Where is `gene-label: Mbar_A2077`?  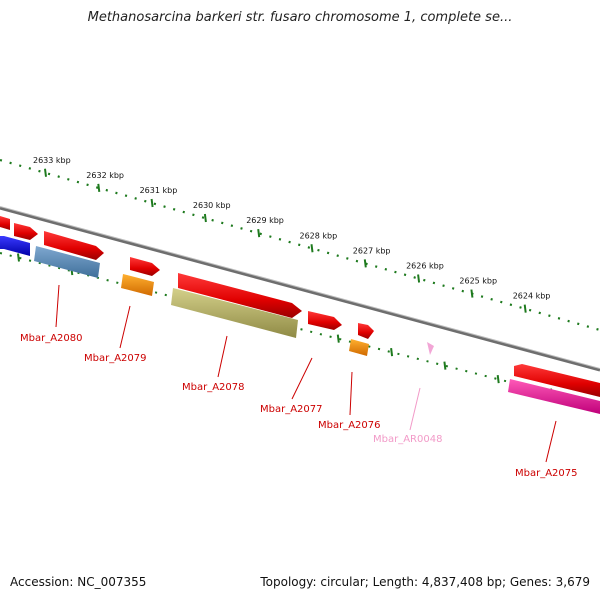 gene-label: Mbar_A2077 is located at coordinates (291, 409).